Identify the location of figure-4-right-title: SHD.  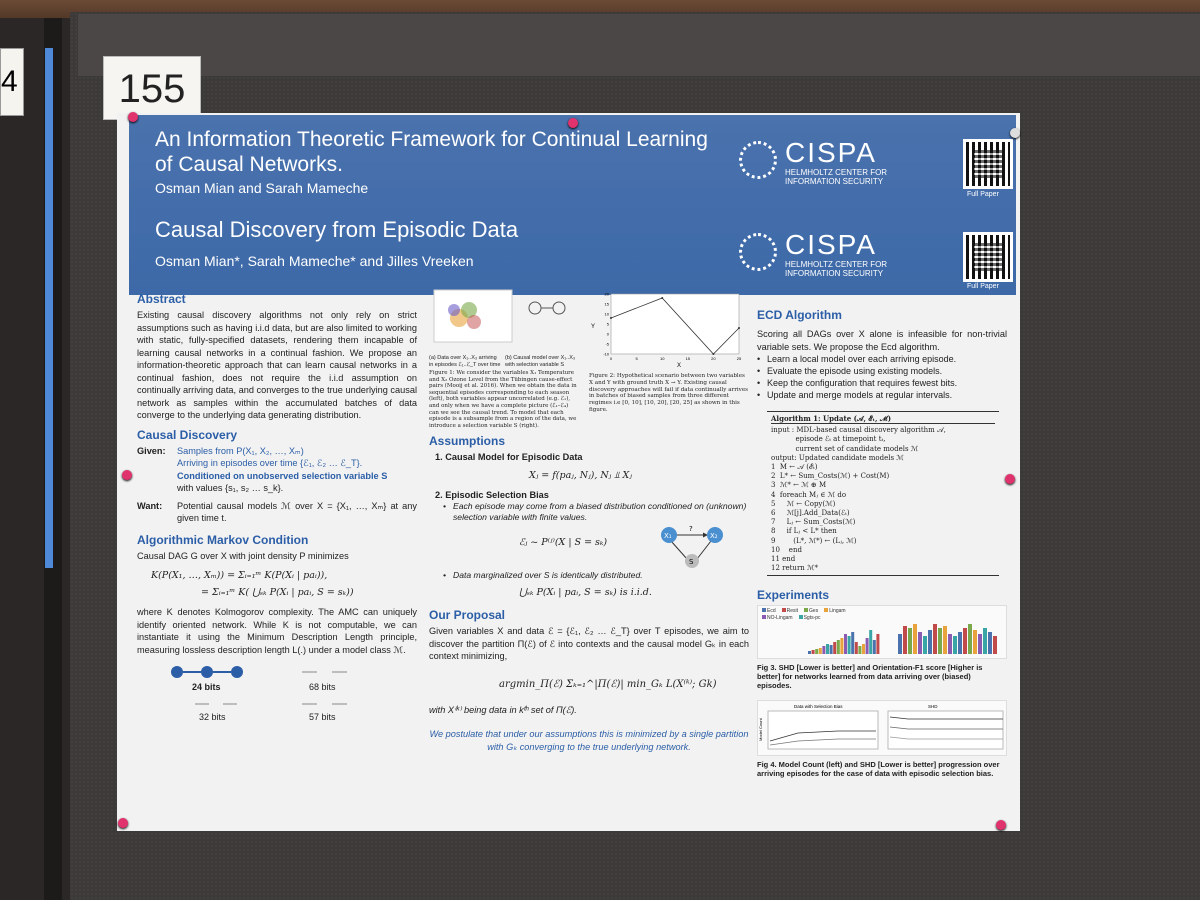
(933, 706).